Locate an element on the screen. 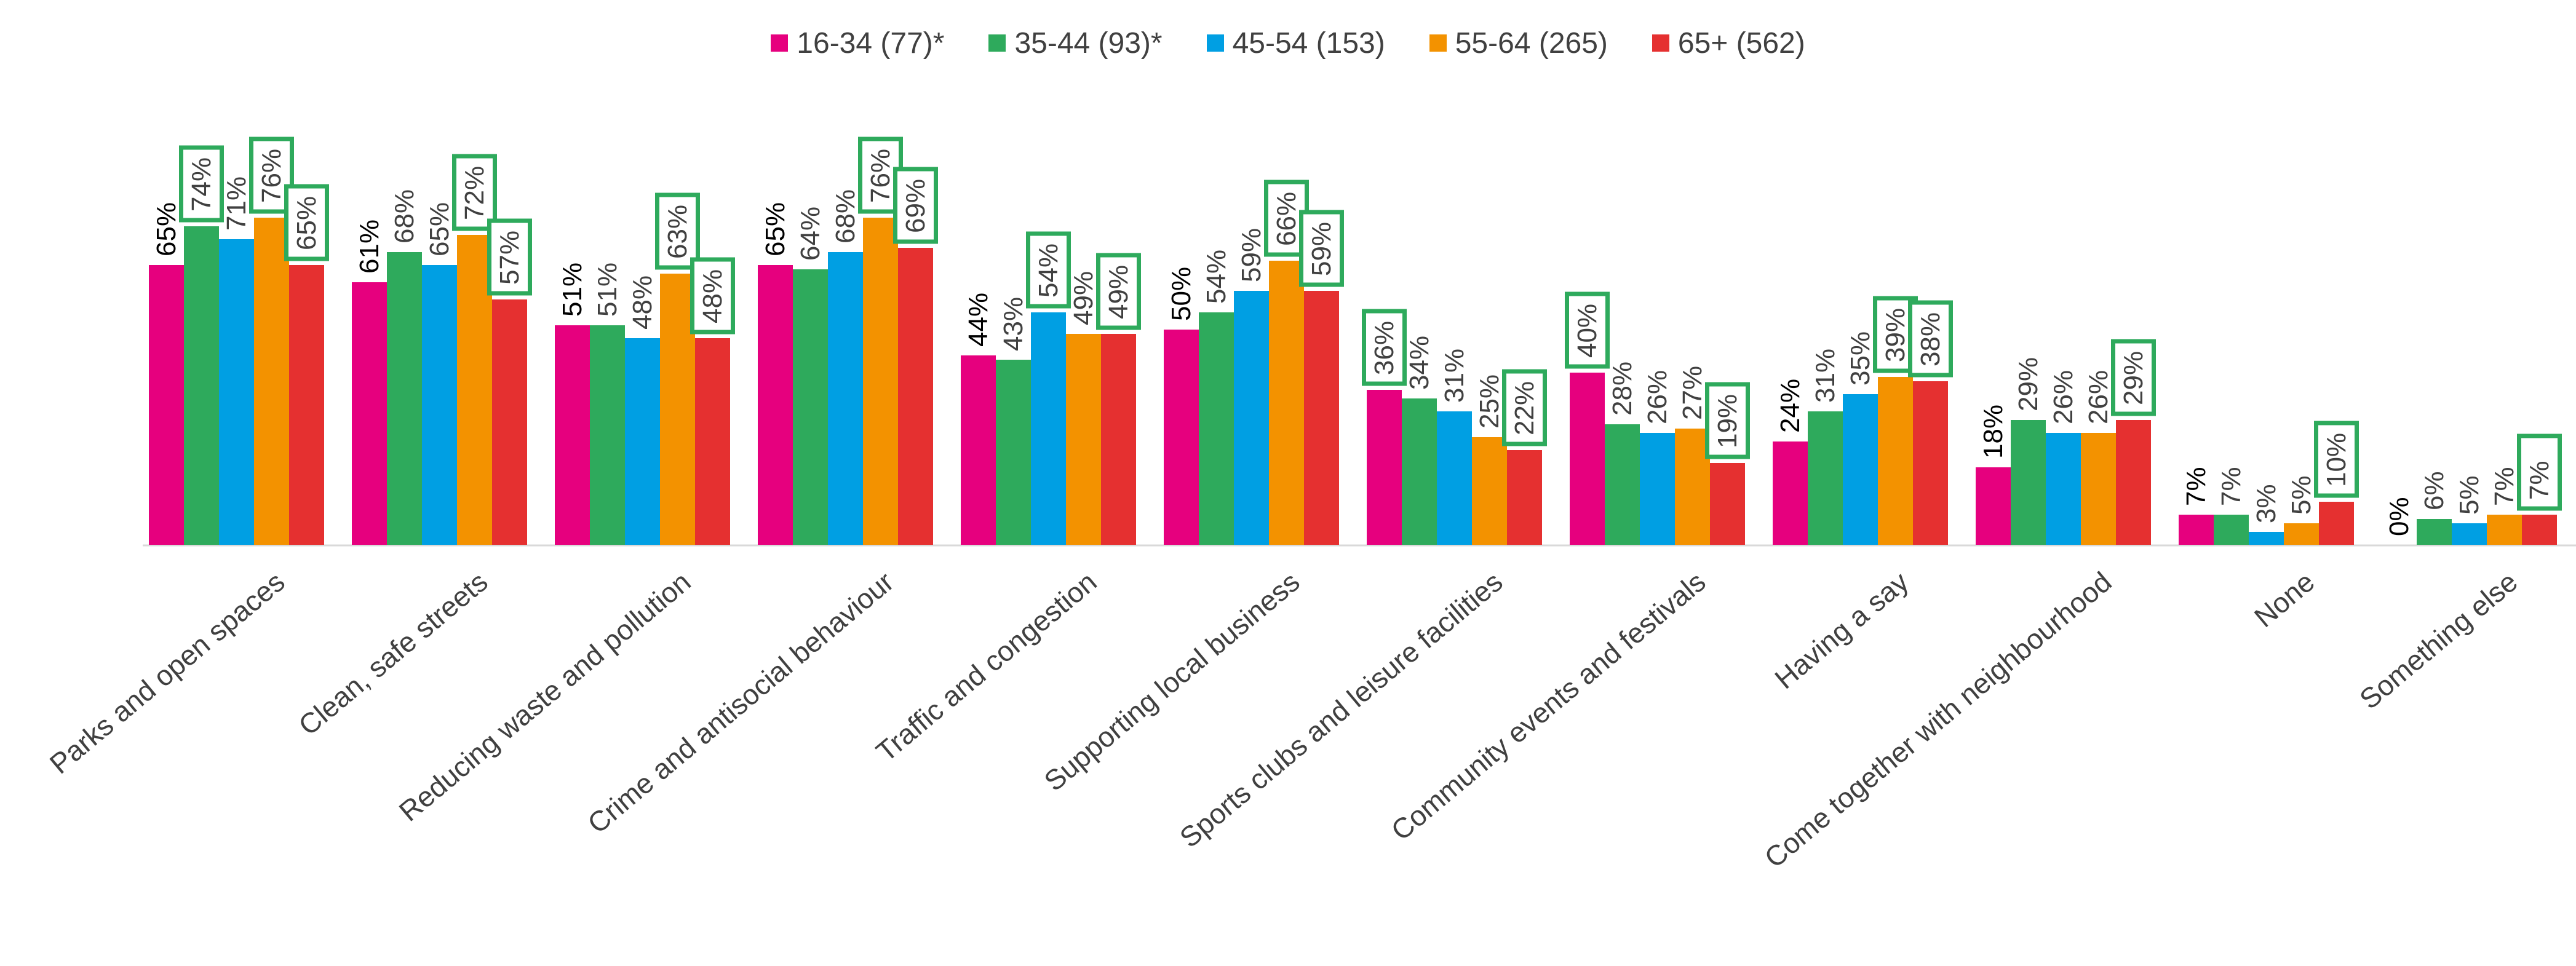 This screenshot has width=2576, height=966. value-label-2-3: 51% is located at coordinates (607, 290).